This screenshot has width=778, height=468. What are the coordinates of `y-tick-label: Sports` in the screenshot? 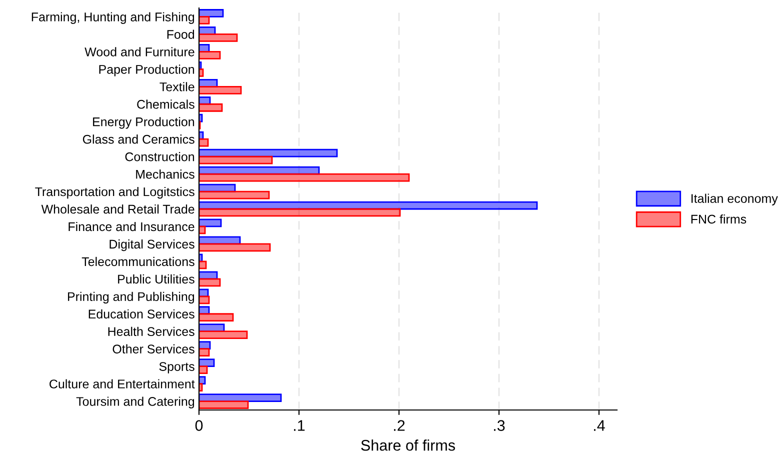 It's located at (176, 368).